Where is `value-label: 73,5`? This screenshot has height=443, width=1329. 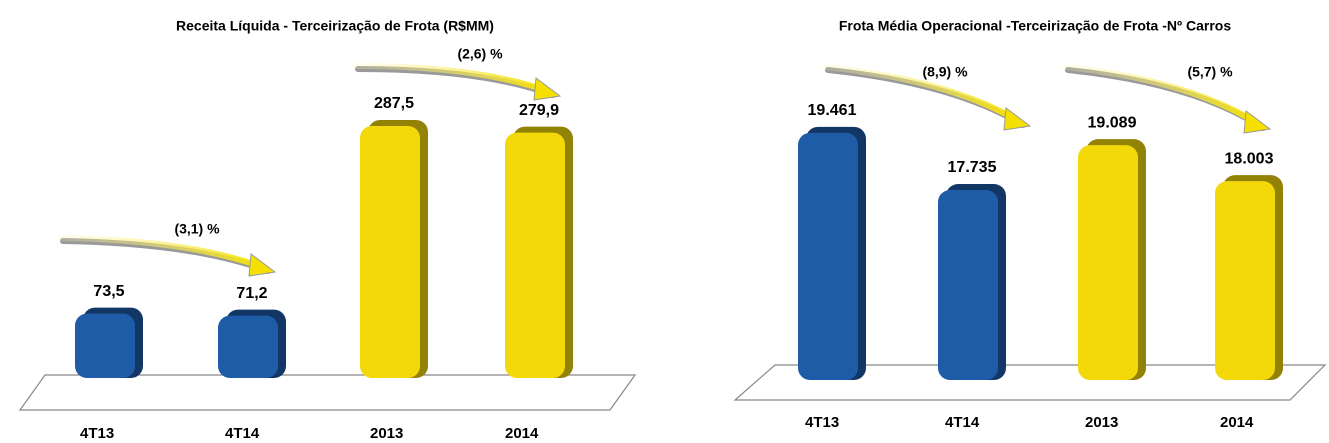 value-label: 73,5 is located at coordinates (108, 291).